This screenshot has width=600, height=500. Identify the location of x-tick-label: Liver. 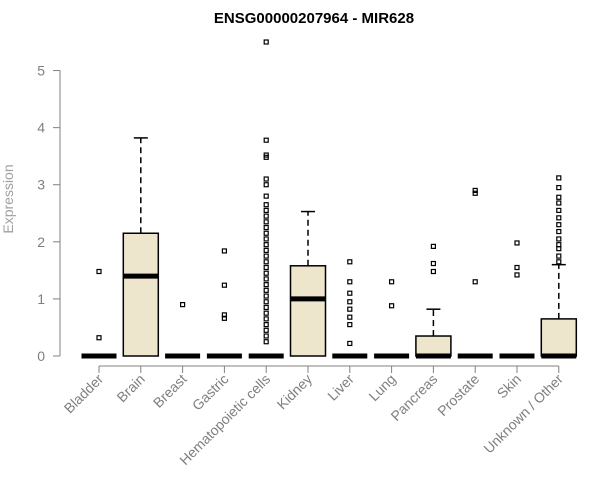
(340, 387).